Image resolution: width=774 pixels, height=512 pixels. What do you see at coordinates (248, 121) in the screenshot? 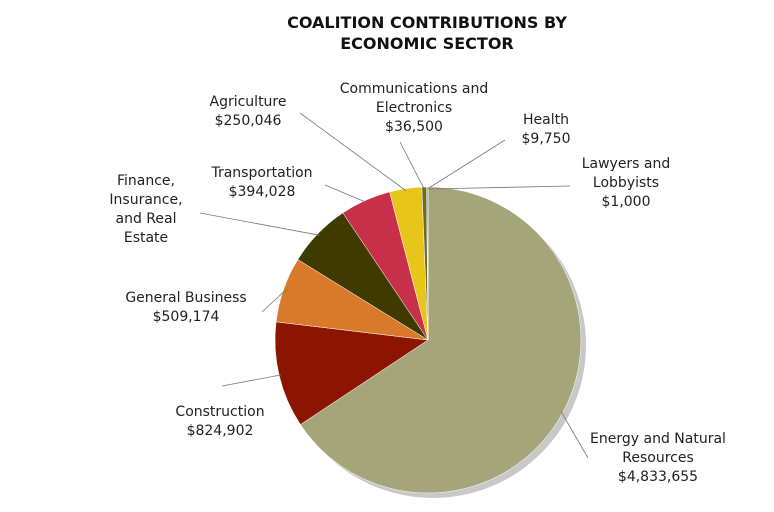
I see `slice-value-label: $250,046` at bounding box center [248, 121].